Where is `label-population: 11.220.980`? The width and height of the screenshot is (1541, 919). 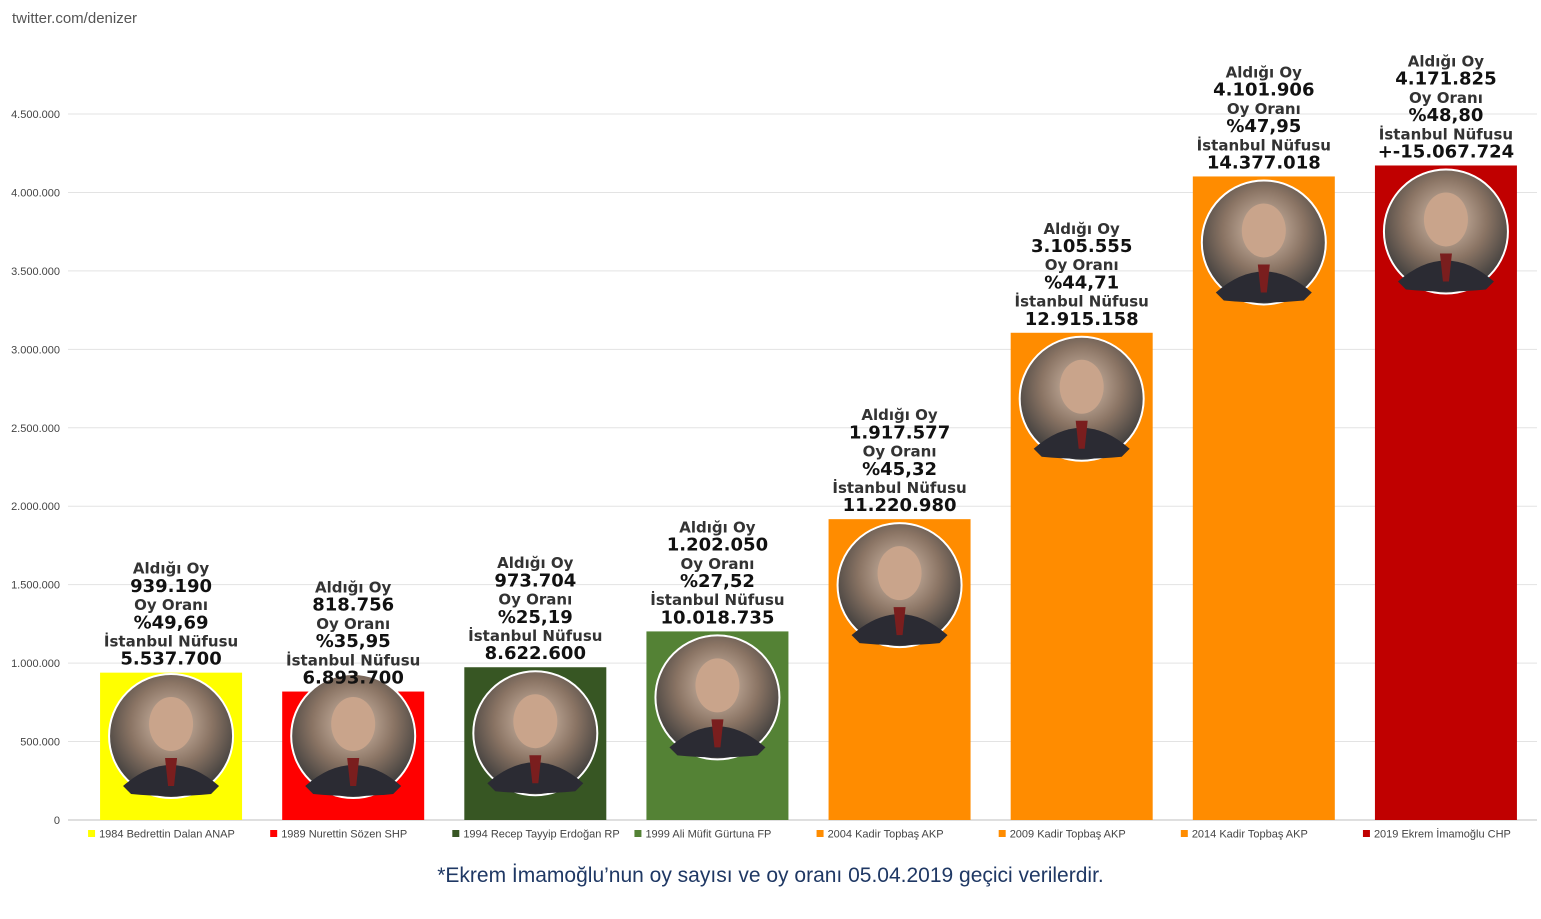 label-population: 11.220.980 is located at coordinates (900, 505).